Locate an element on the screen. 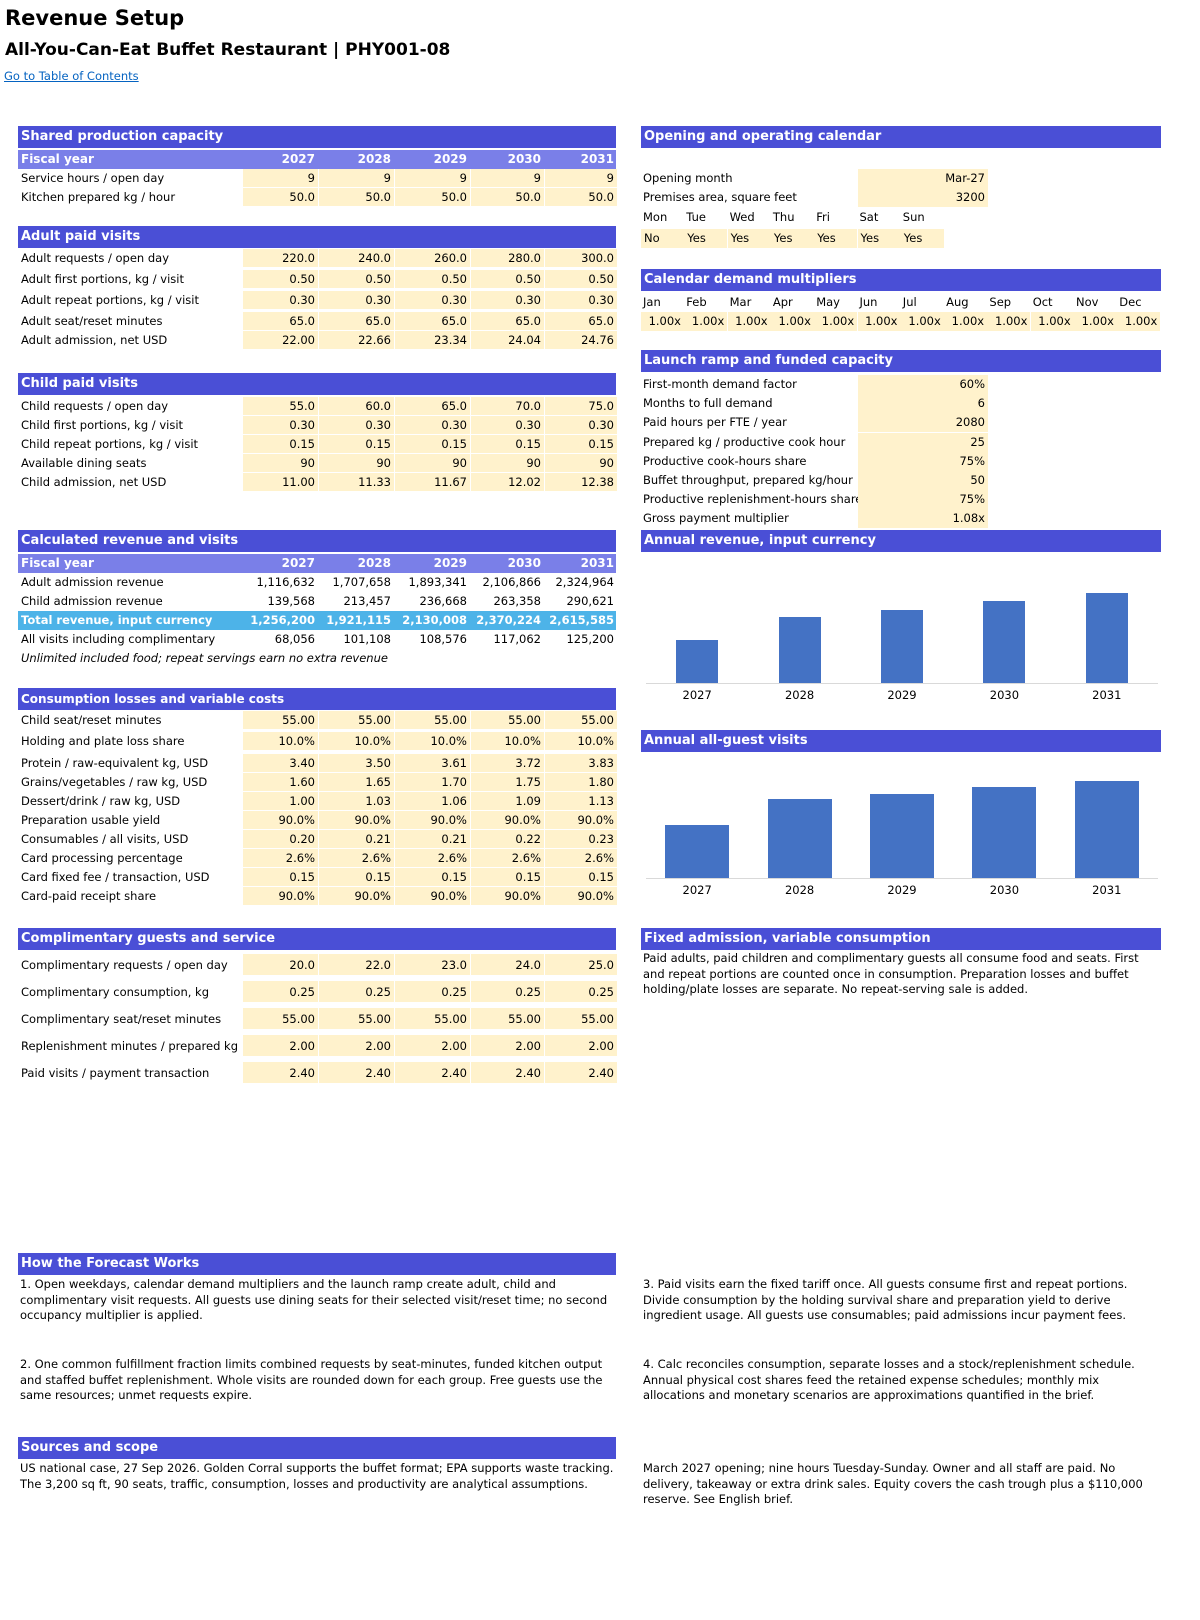 The width and height of the screenshot is (1200, 1620). complimentary-row-value-2027: 55.00 is located at coordinates (280, 1019).